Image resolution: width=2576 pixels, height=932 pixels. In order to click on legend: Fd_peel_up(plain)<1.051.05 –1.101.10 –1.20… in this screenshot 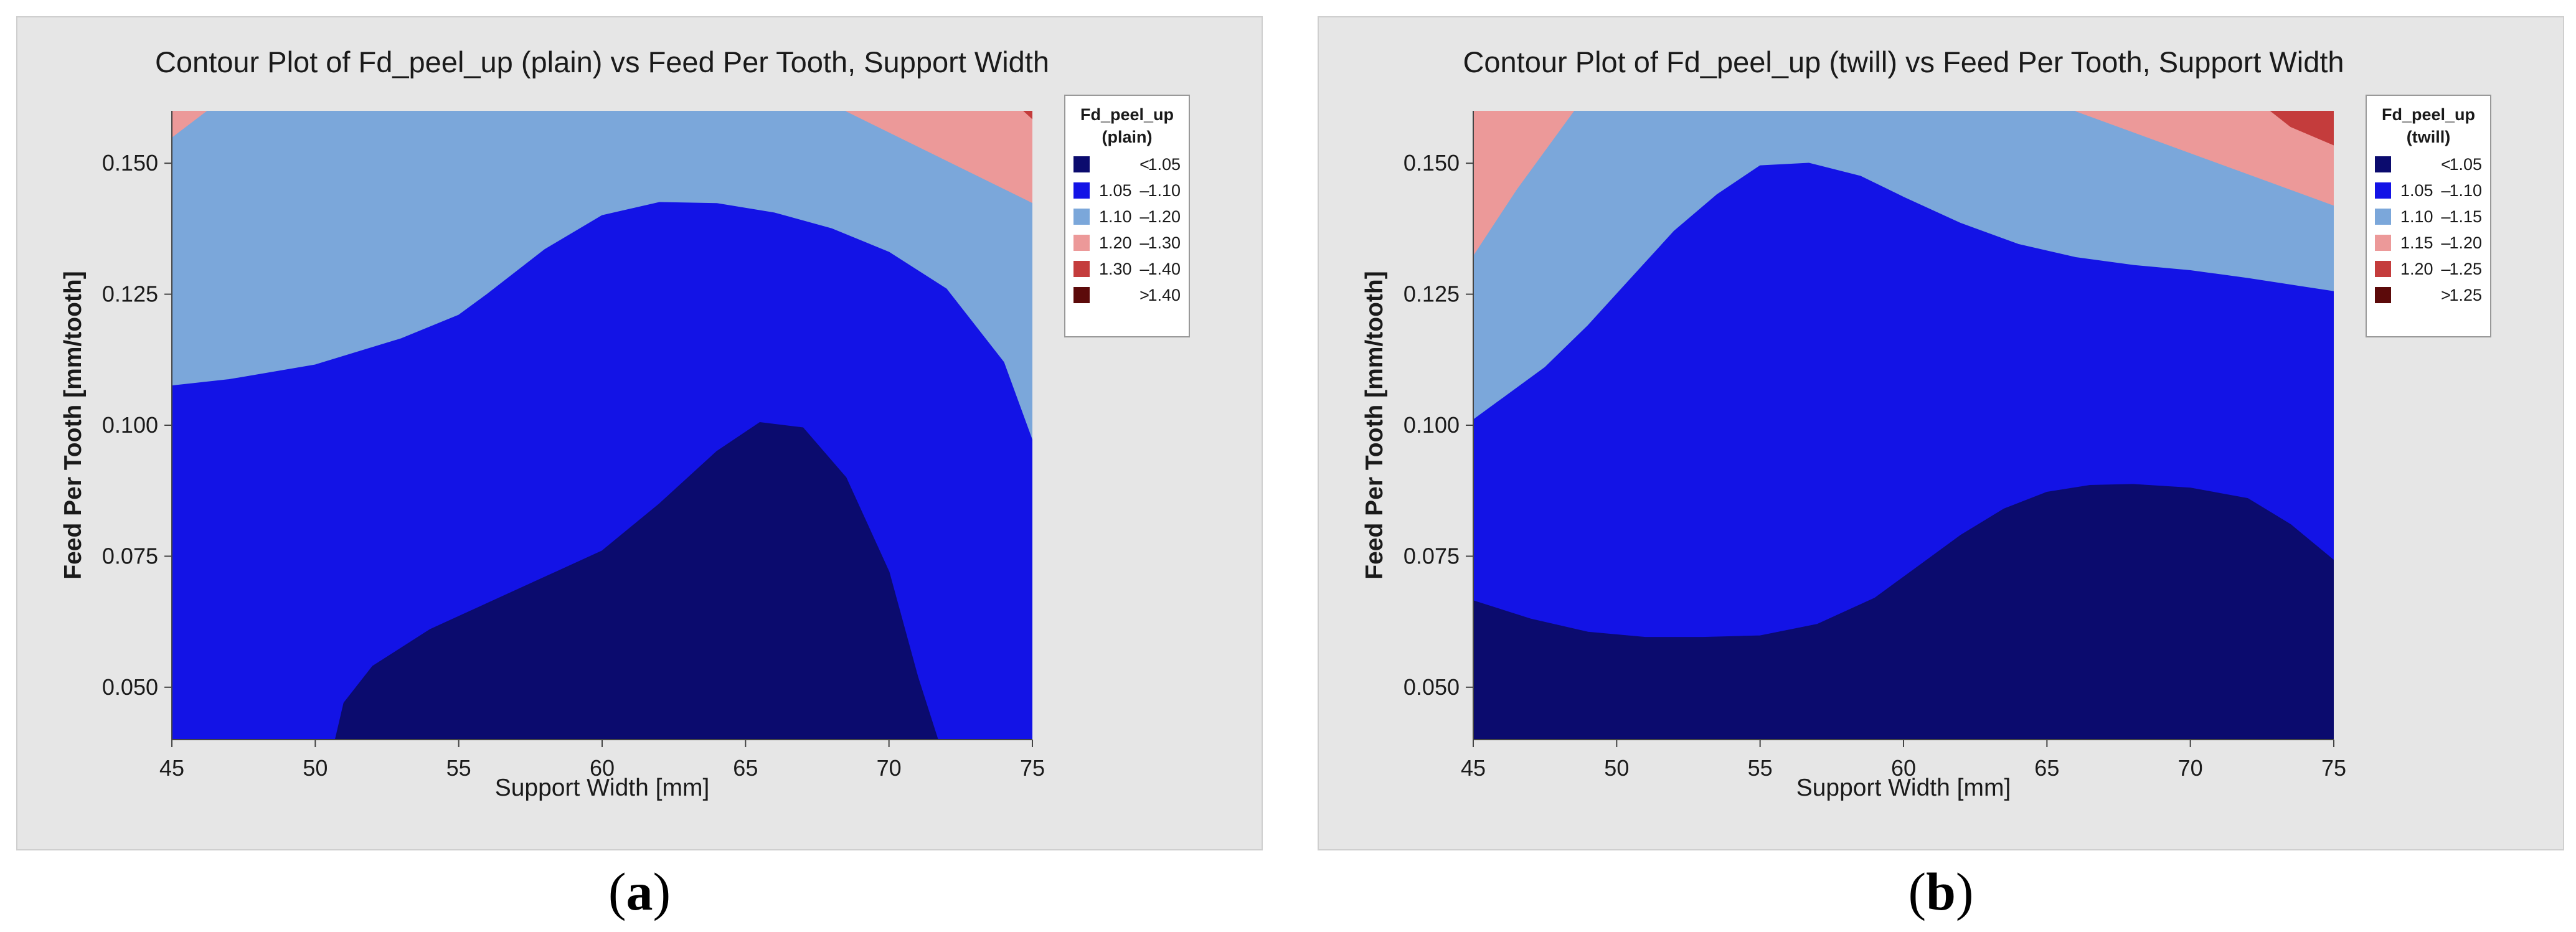, I will do `click(1127, 216)`.